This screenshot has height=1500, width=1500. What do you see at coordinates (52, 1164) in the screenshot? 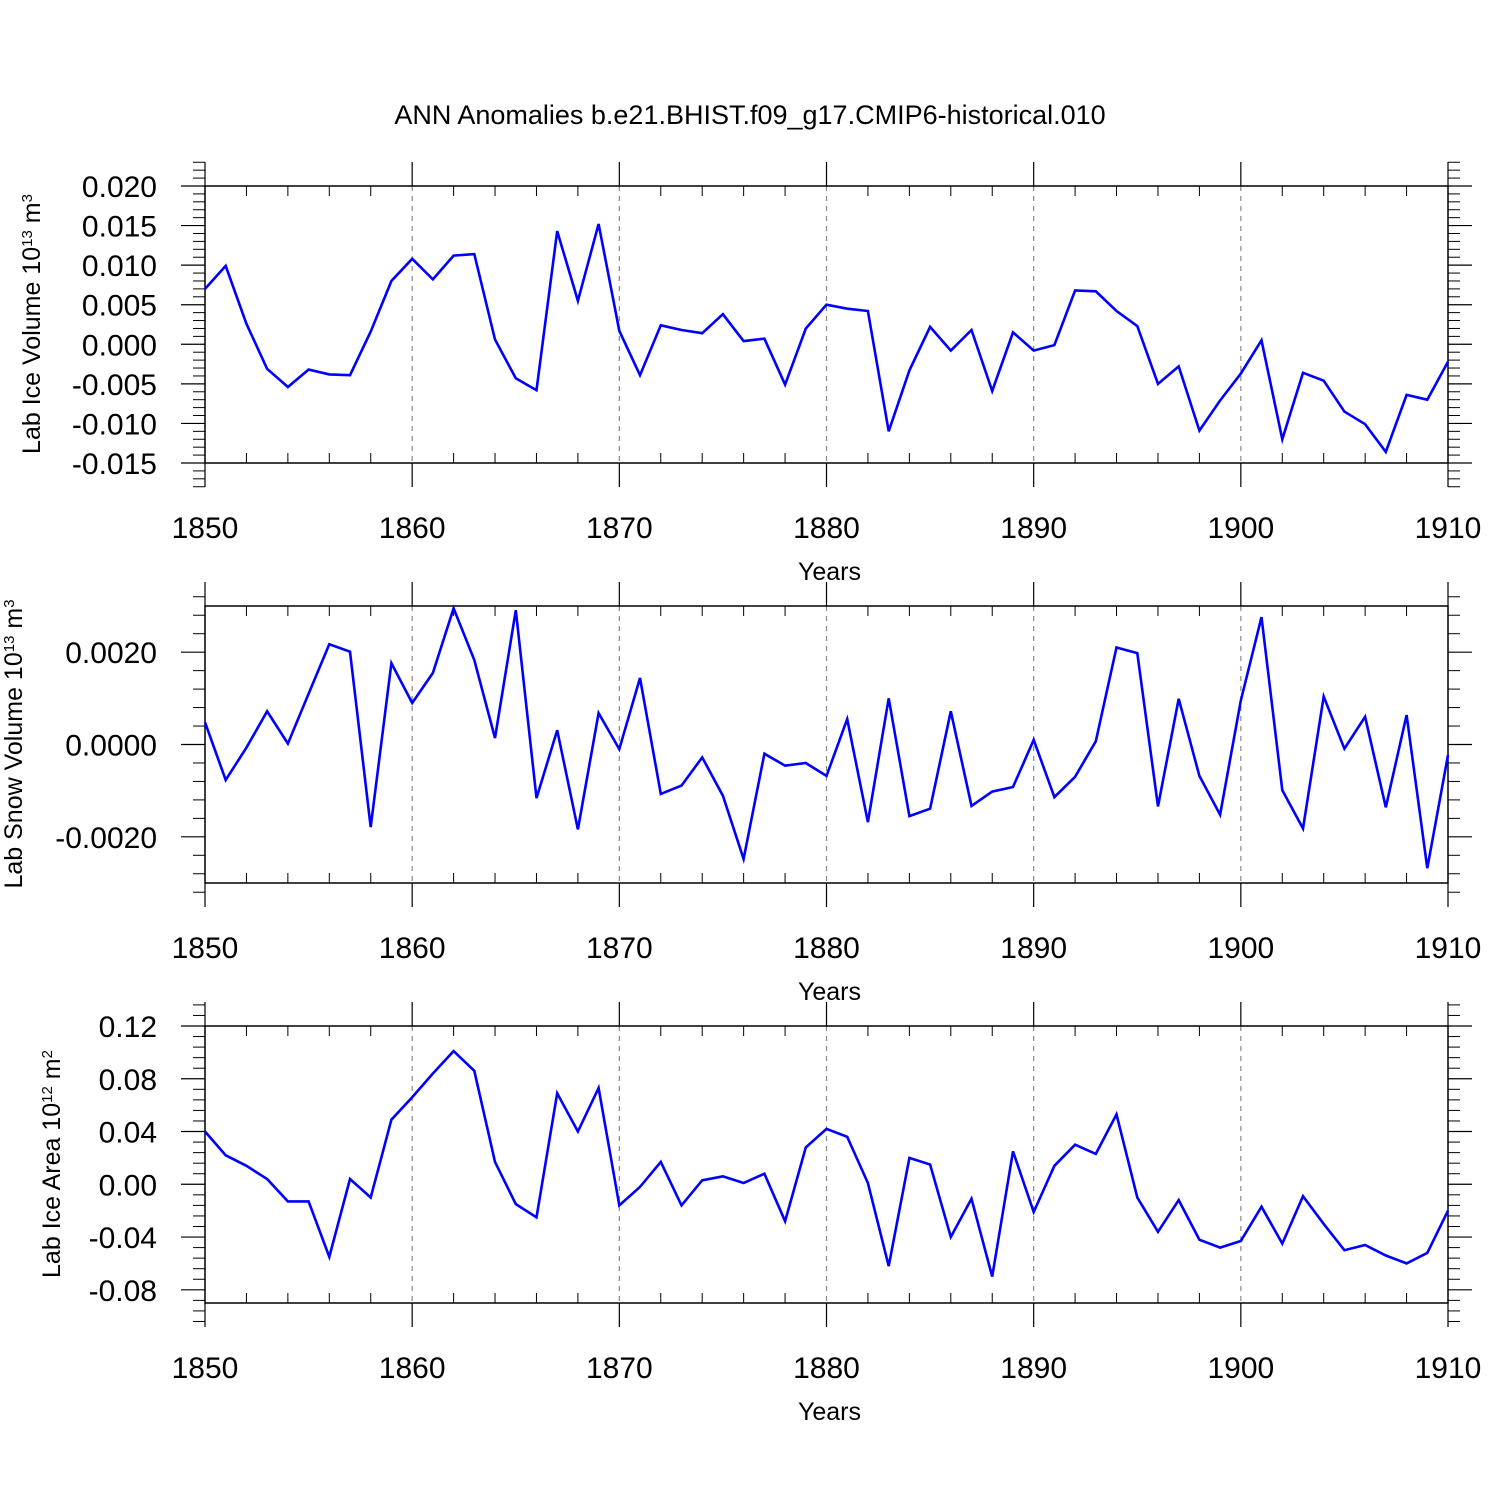
I see `y-axis-label: Lab Ice Area 1012 m2` at bounding box center [52, 1164].